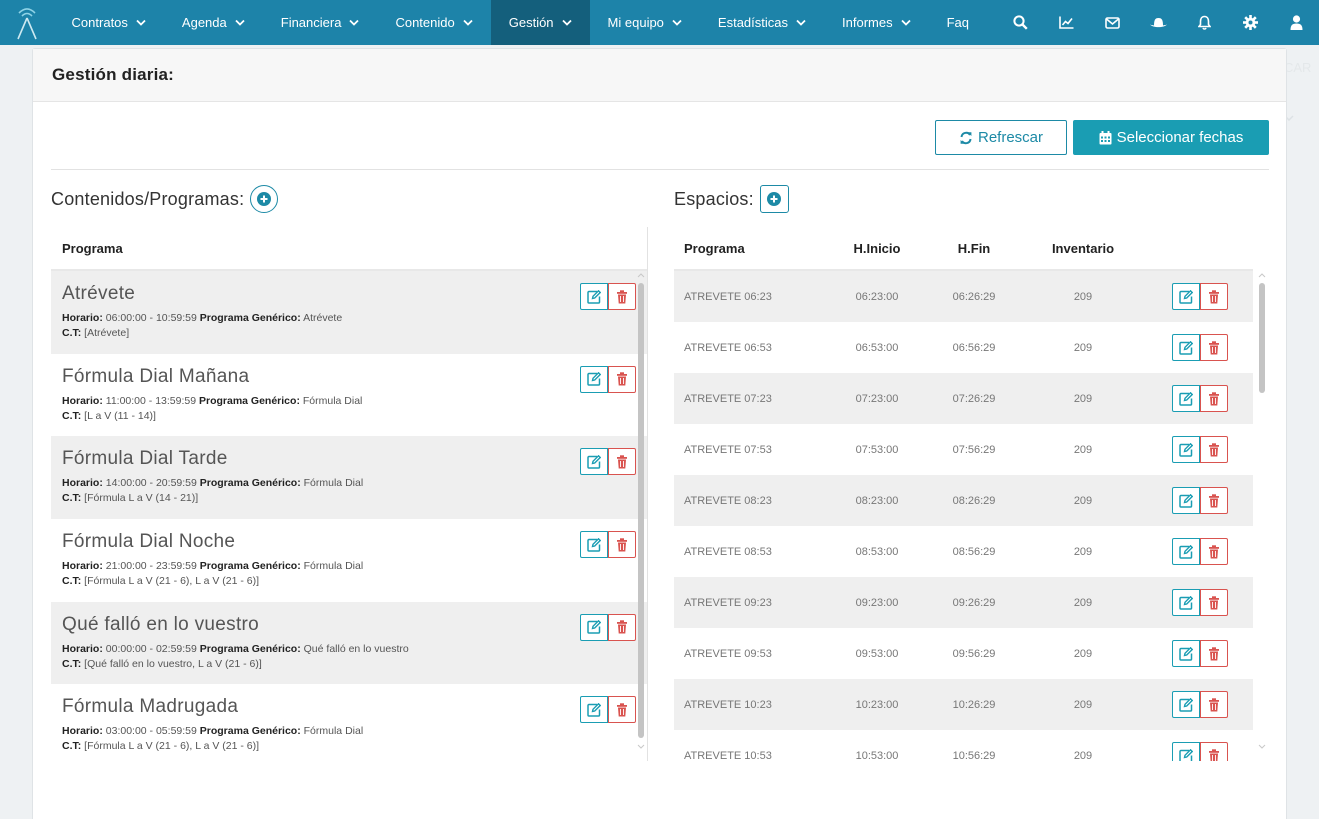 The width and height of the screenshot is (1319, 819). Describe the element at coordinates (963, 653) in the screenshot. I see `space-row: ATREVETE 09:53 09:53:00 09:56:29 209` at that location.